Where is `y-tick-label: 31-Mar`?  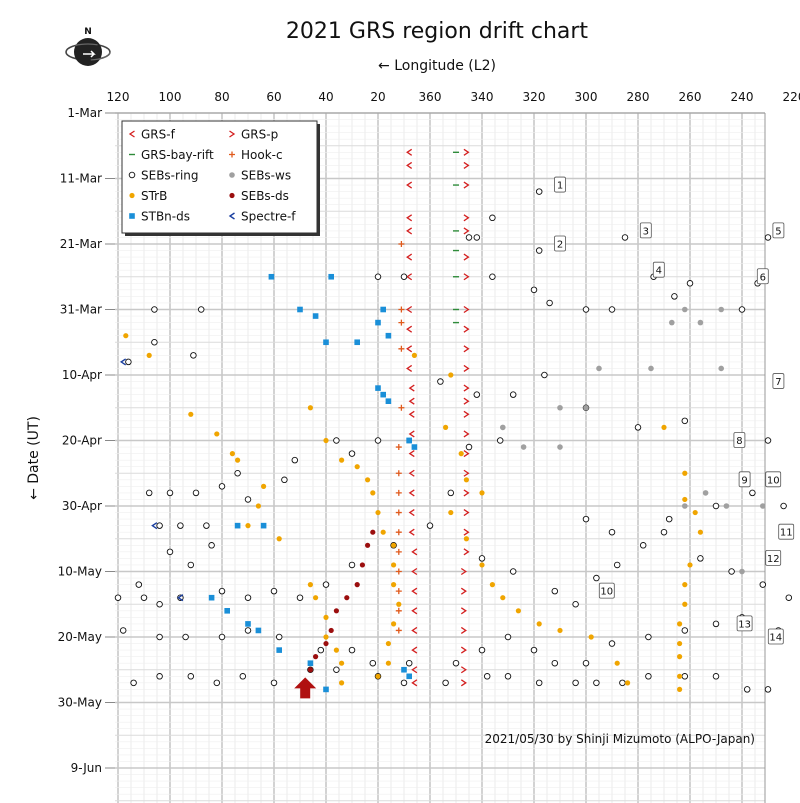
y-tick-label: 31-Mar is located at coordinates (81, 310).